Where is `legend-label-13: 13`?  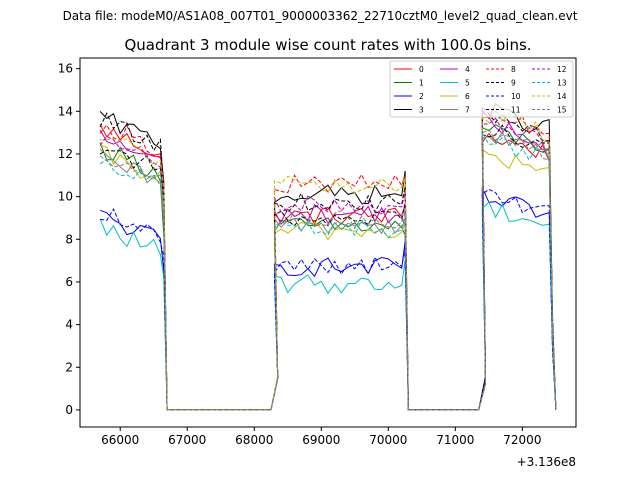
legend-label-13: 13 is located at coordinates (562, 83).